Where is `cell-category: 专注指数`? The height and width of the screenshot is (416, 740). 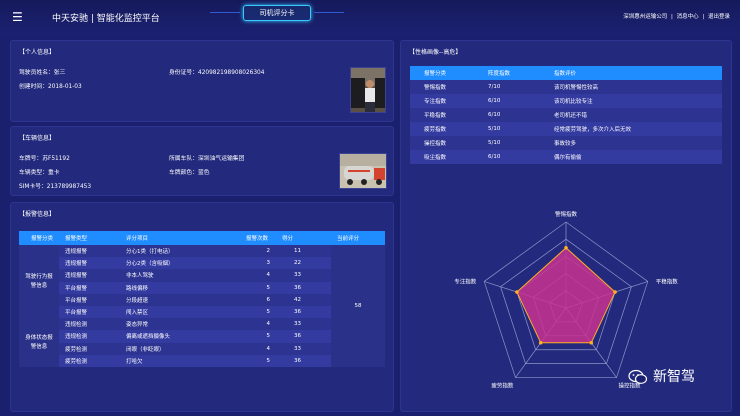
cell-category: 专注指数 is located at coordinates (442, 101).